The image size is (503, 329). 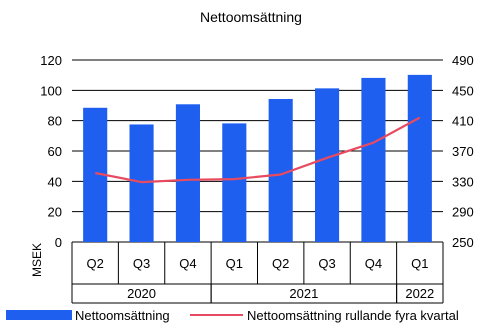 I want to click on chart-title: Nettoomsättning, so click(x=251, y=17).